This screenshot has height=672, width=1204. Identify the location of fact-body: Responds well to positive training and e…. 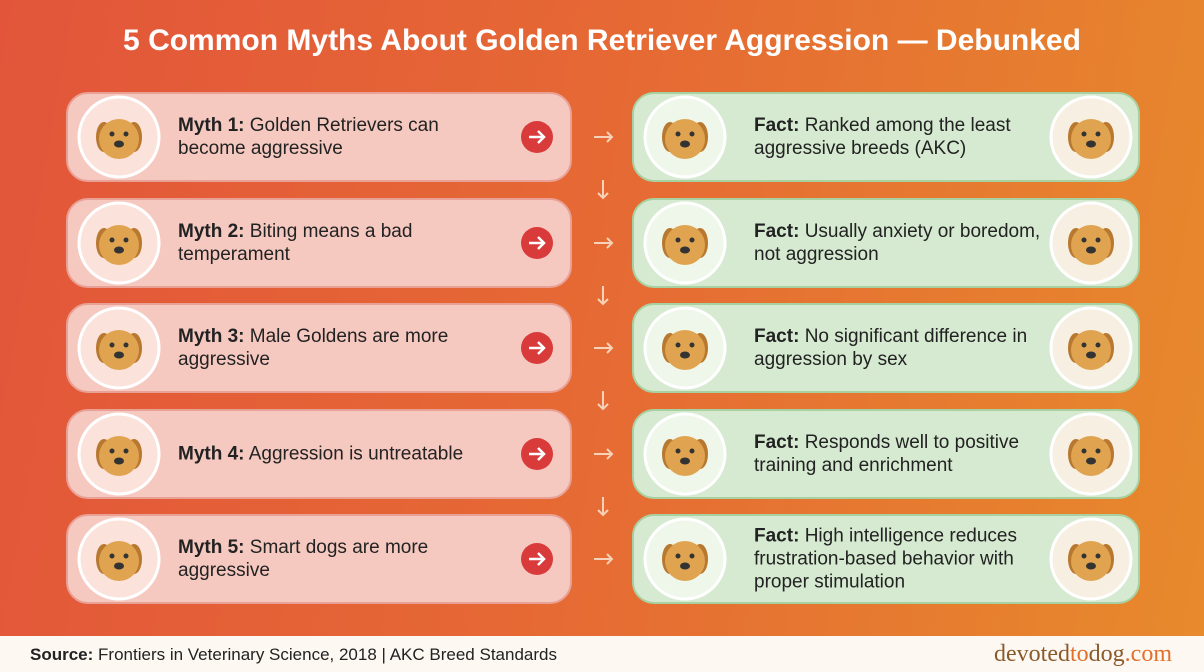
(887, 453).